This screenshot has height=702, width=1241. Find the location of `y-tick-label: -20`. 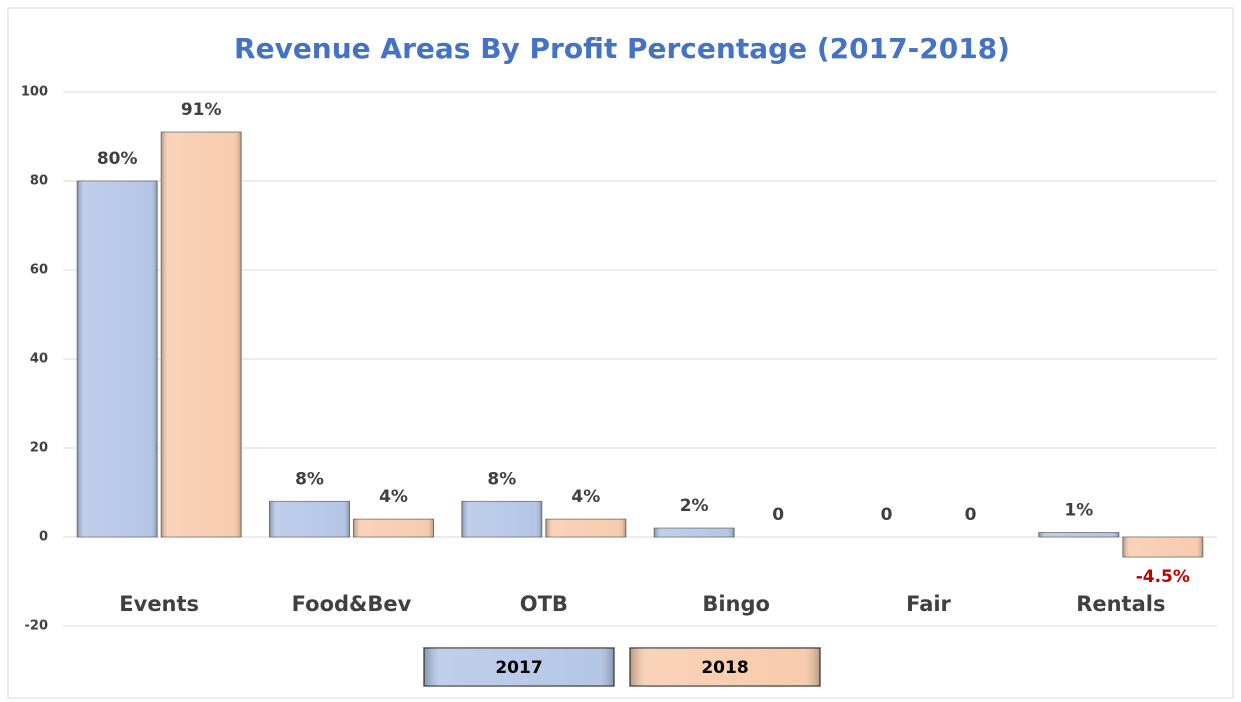

y-tick-label: -20 is located at coordinates (37, 626).